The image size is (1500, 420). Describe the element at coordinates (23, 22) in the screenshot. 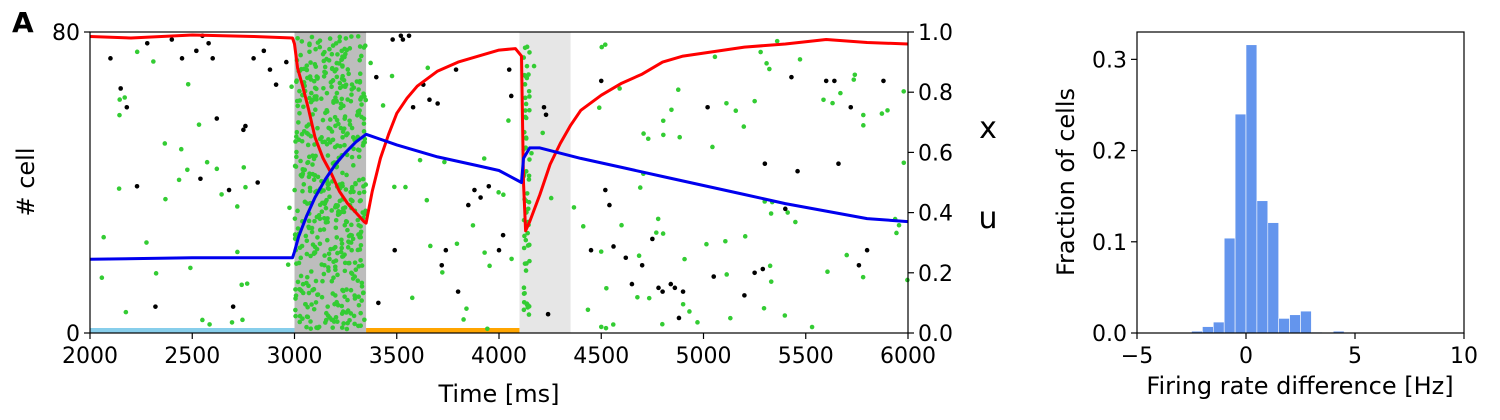

I see `panel-label: A` at that location.